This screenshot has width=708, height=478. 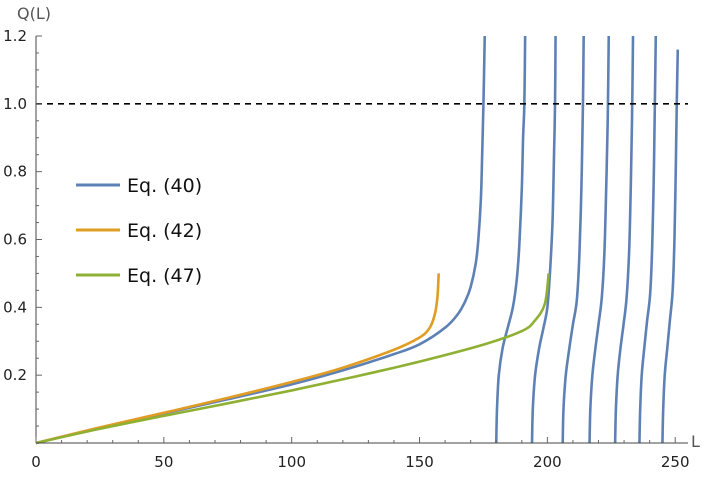 I want to click on y-tick-label: 0.8, so click(x=15, y=172).